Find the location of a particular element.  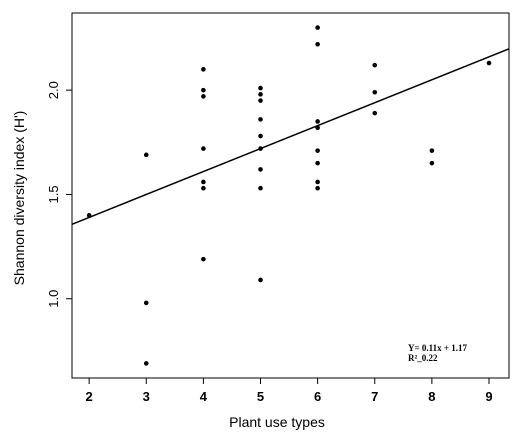

x-axis: 2 3 4 5 6 7 8 9 is located at coordinates (289, 391).